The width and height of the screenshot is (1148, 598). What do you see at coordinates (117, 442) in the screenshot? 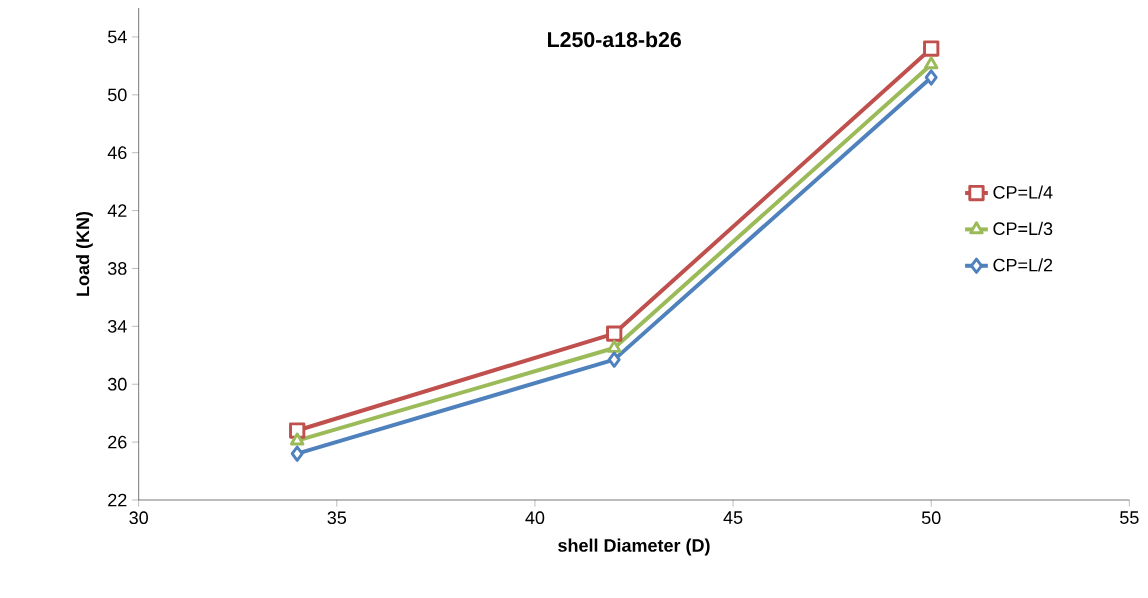
I see `y-tick-label: 26` at bounding box center [117, 442].